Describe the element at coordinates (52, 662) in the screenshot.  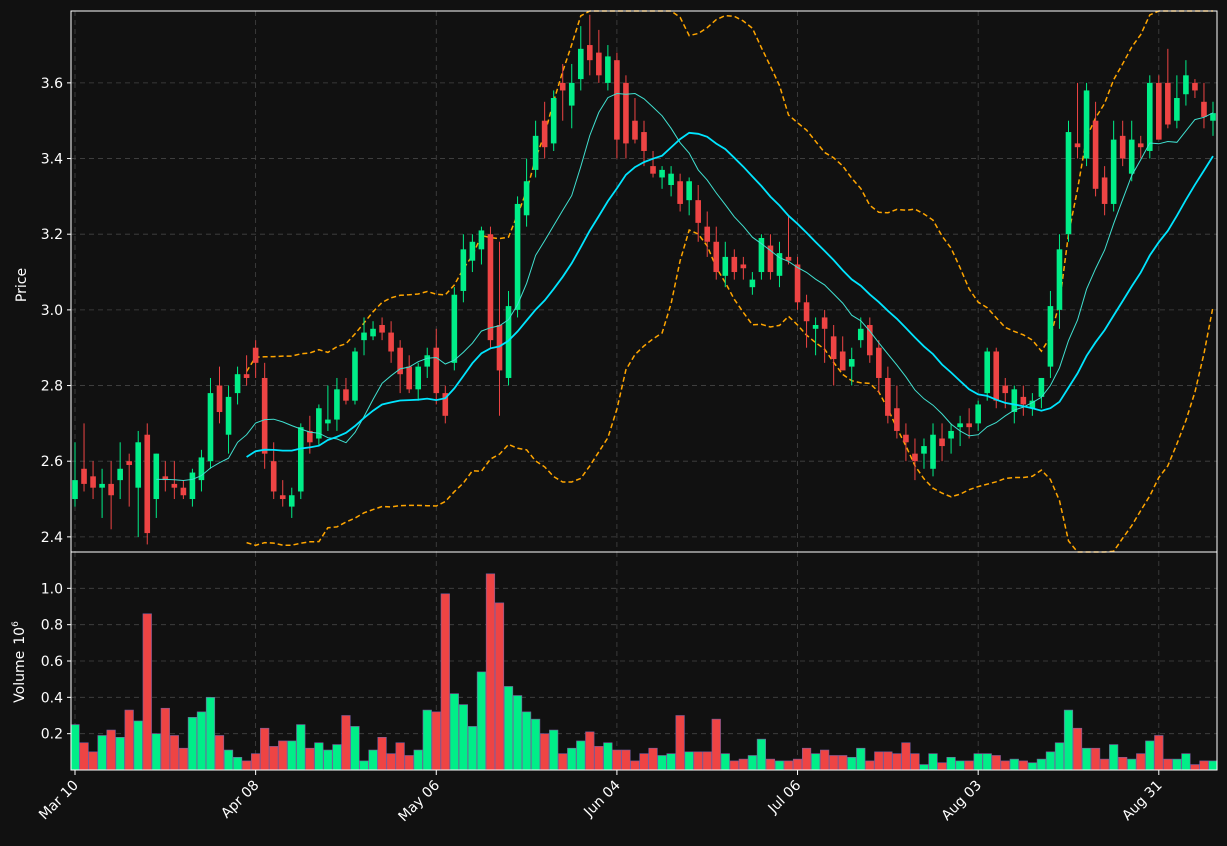
I see `volume-tick-label: 0.6` at that location.